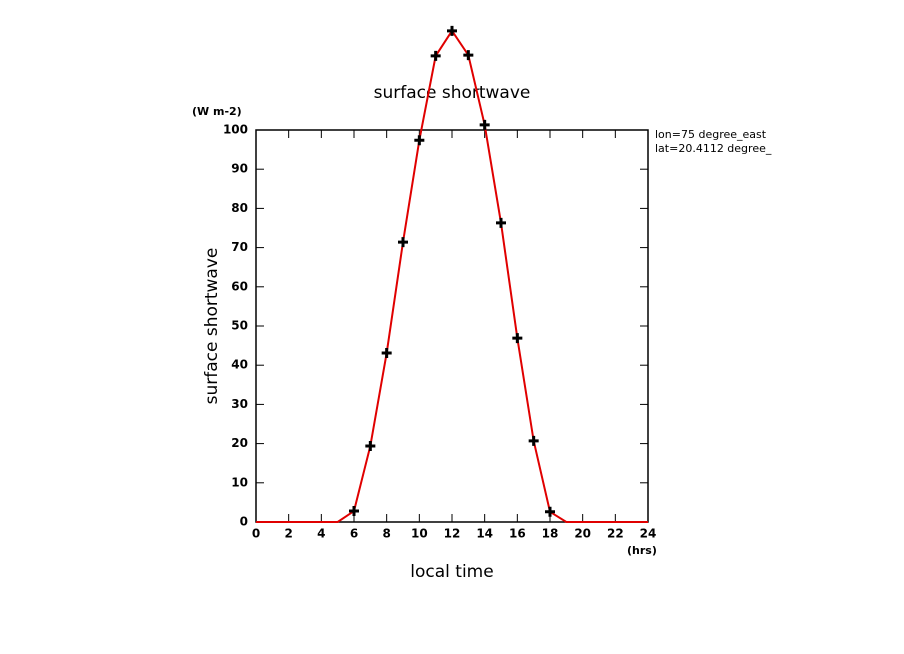  What do you see at coordinates (550, 534) in the screenshot?
I see `x-tick-label: 18` at bounding box center [550, 534].